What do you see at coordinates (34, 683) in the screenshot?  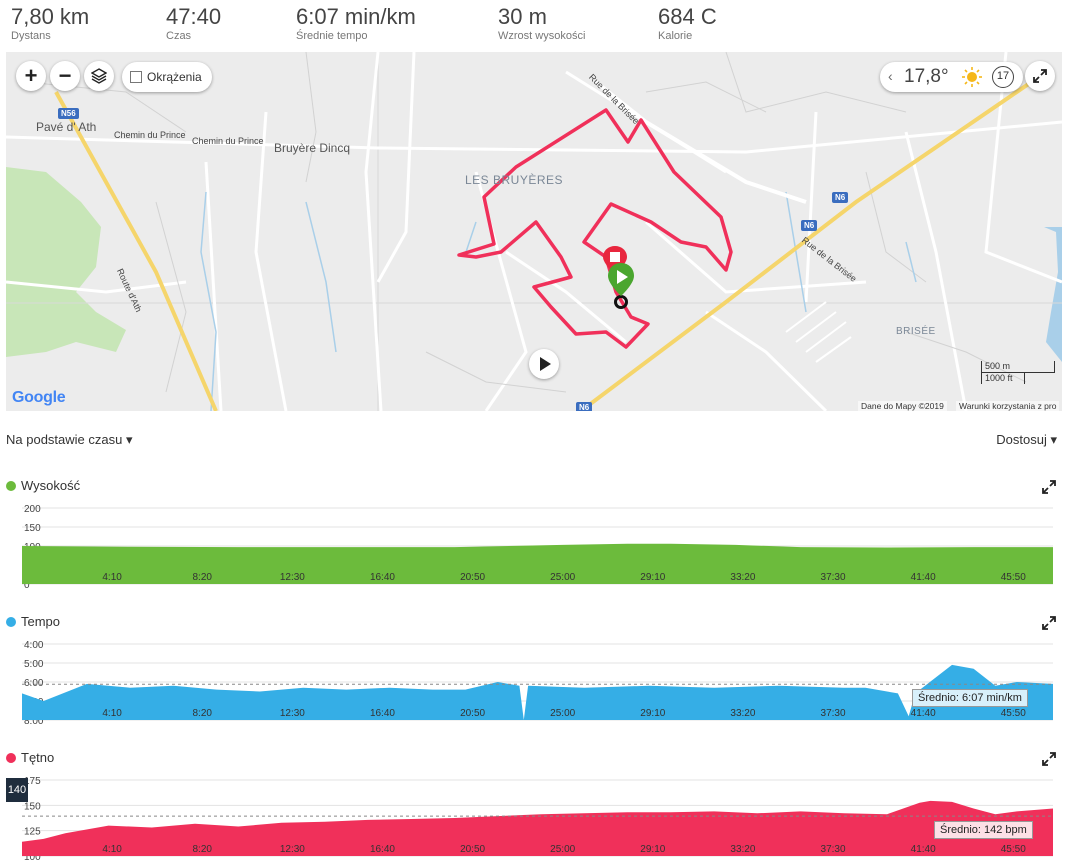 I see `y-tick-label: 6:00` at bounding box center [34, 683].